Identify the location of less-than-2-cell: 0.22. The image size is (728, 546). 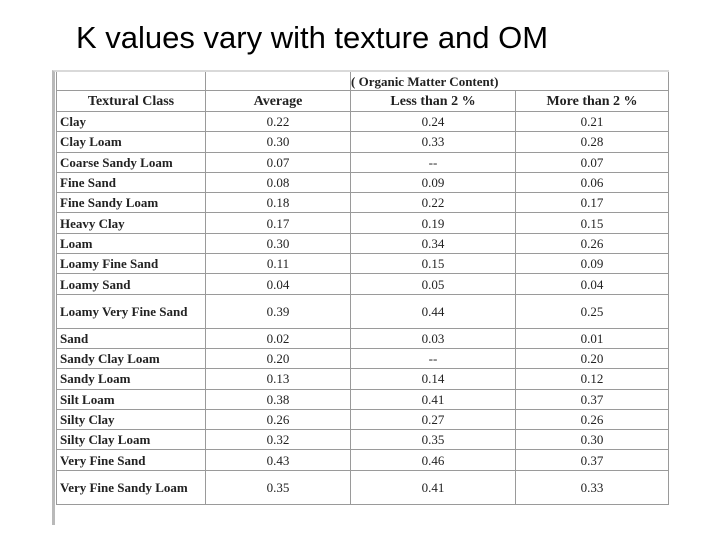
(433, 203).